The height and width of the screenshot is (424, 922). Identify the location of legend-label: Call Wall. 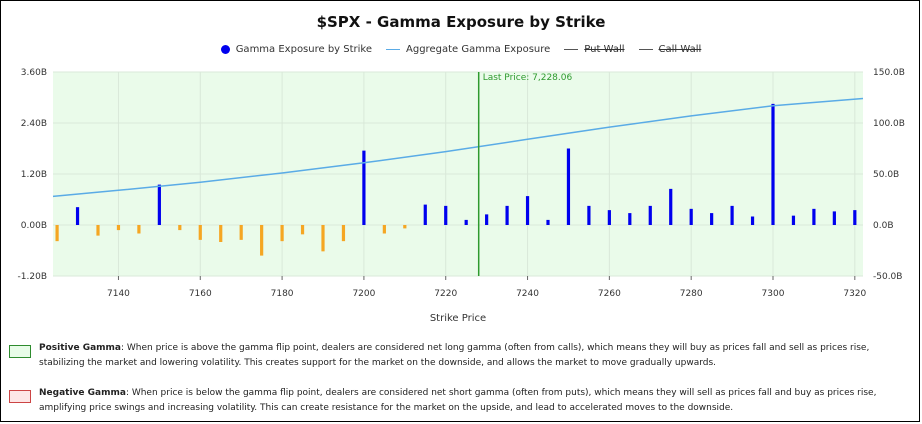
(680, 49).